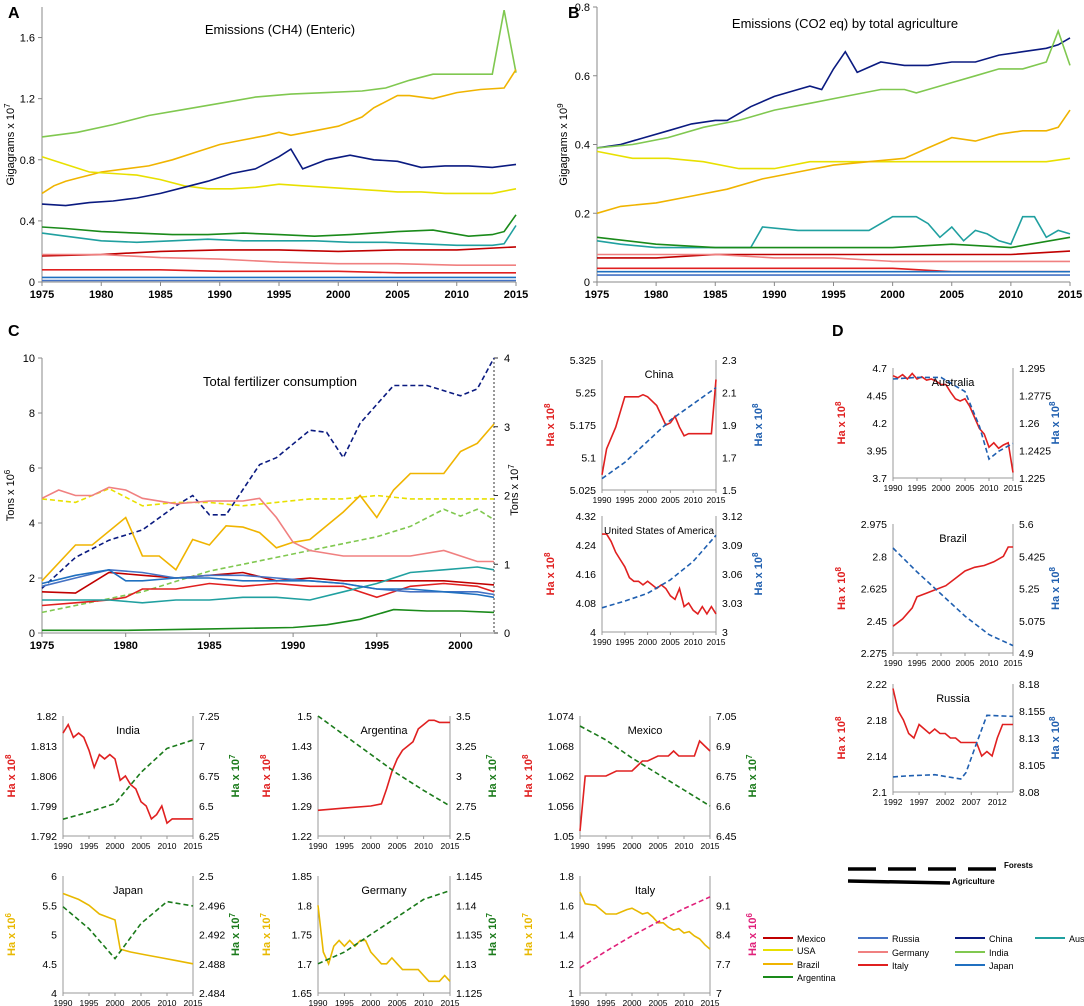 The width and height of the screenshot is (1084, 1006). I want to click on y-tick-label: 1.8, so click(304, 906).